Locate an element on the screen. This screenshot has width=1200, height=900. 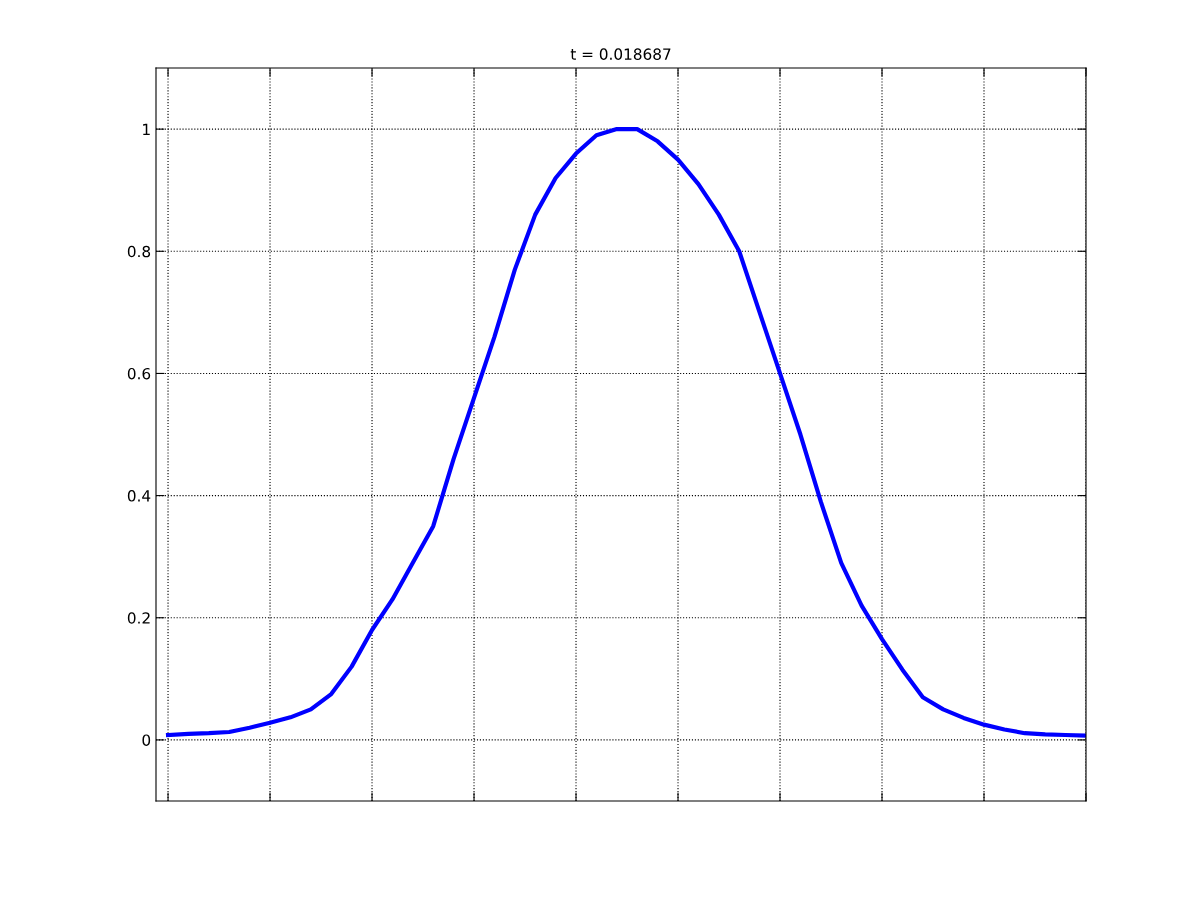
y-tick-label: 0.2 is located at coordinates (138, 618).